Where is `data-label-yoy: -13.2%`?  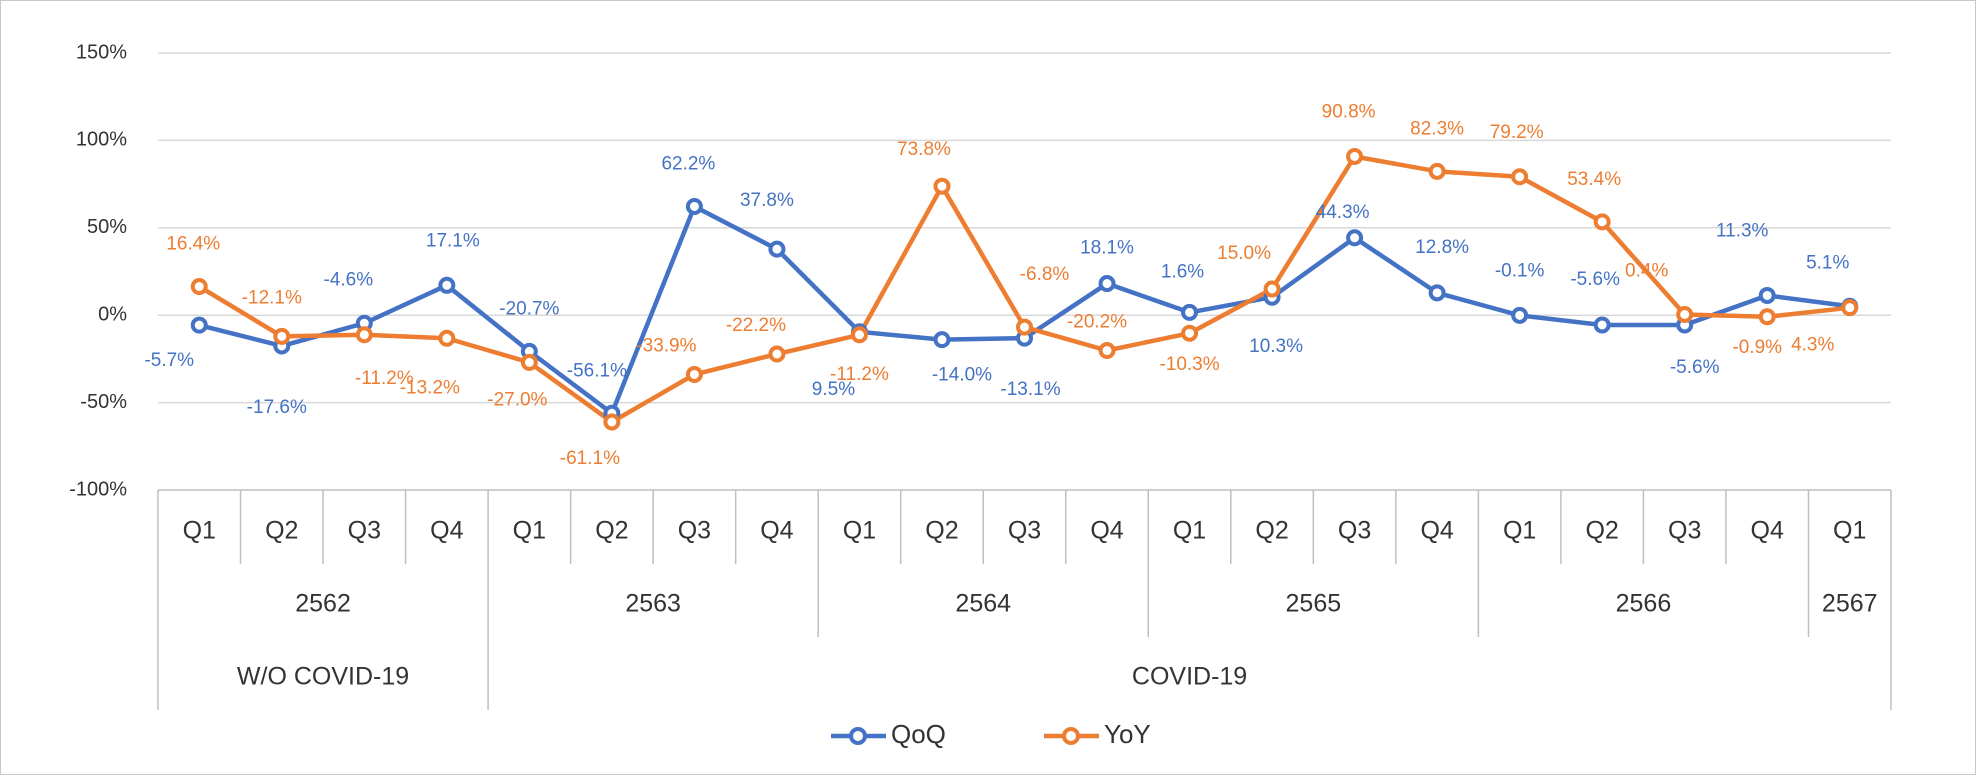
data-label-yoy: -13.2% is located at coordinates (430, 387).